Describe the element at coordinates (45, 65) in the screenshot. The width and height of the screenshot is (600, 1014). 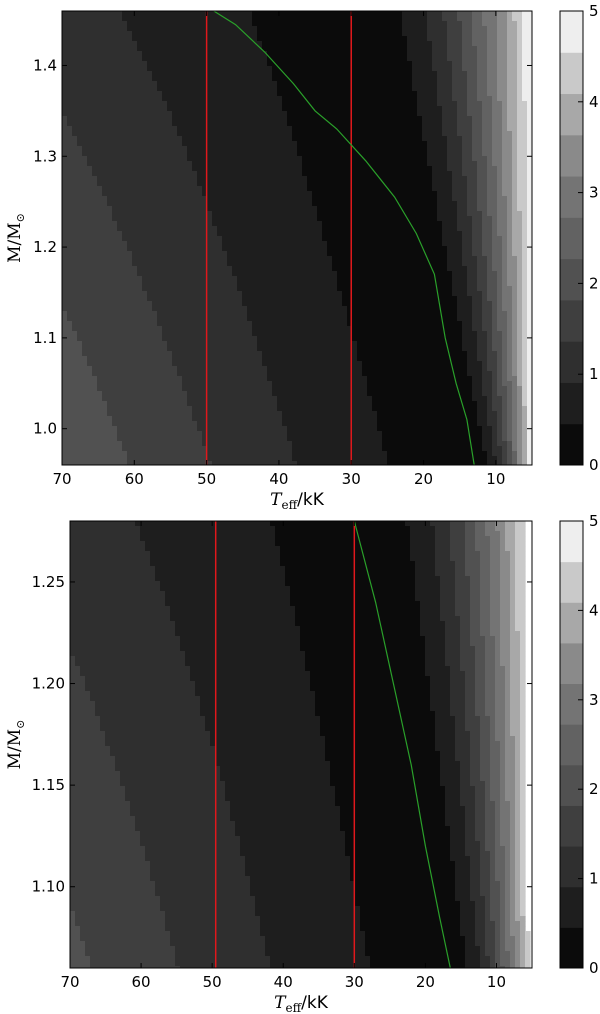
I see `y-tick-label: 1.4` at that location.